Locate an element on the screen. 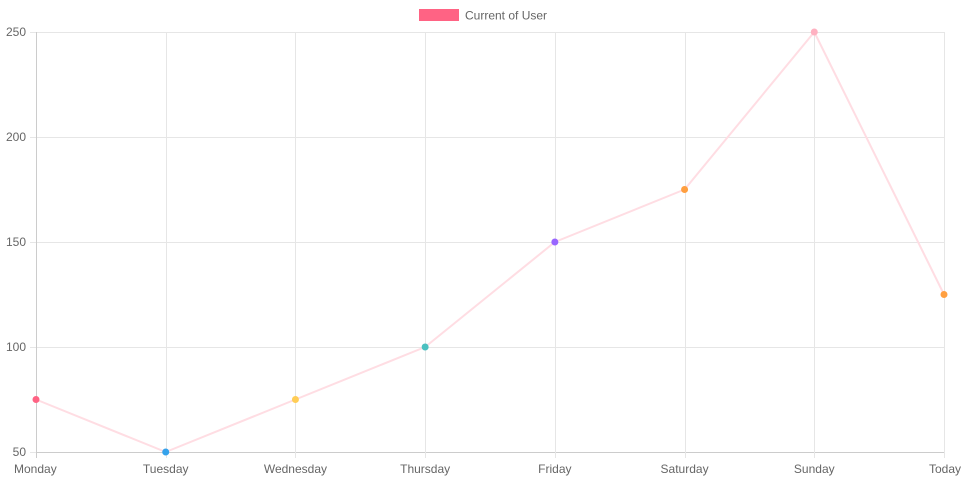 This screenshot has width=971, height=486. x-tick-label: Monday is located at coordinates (35, 469).